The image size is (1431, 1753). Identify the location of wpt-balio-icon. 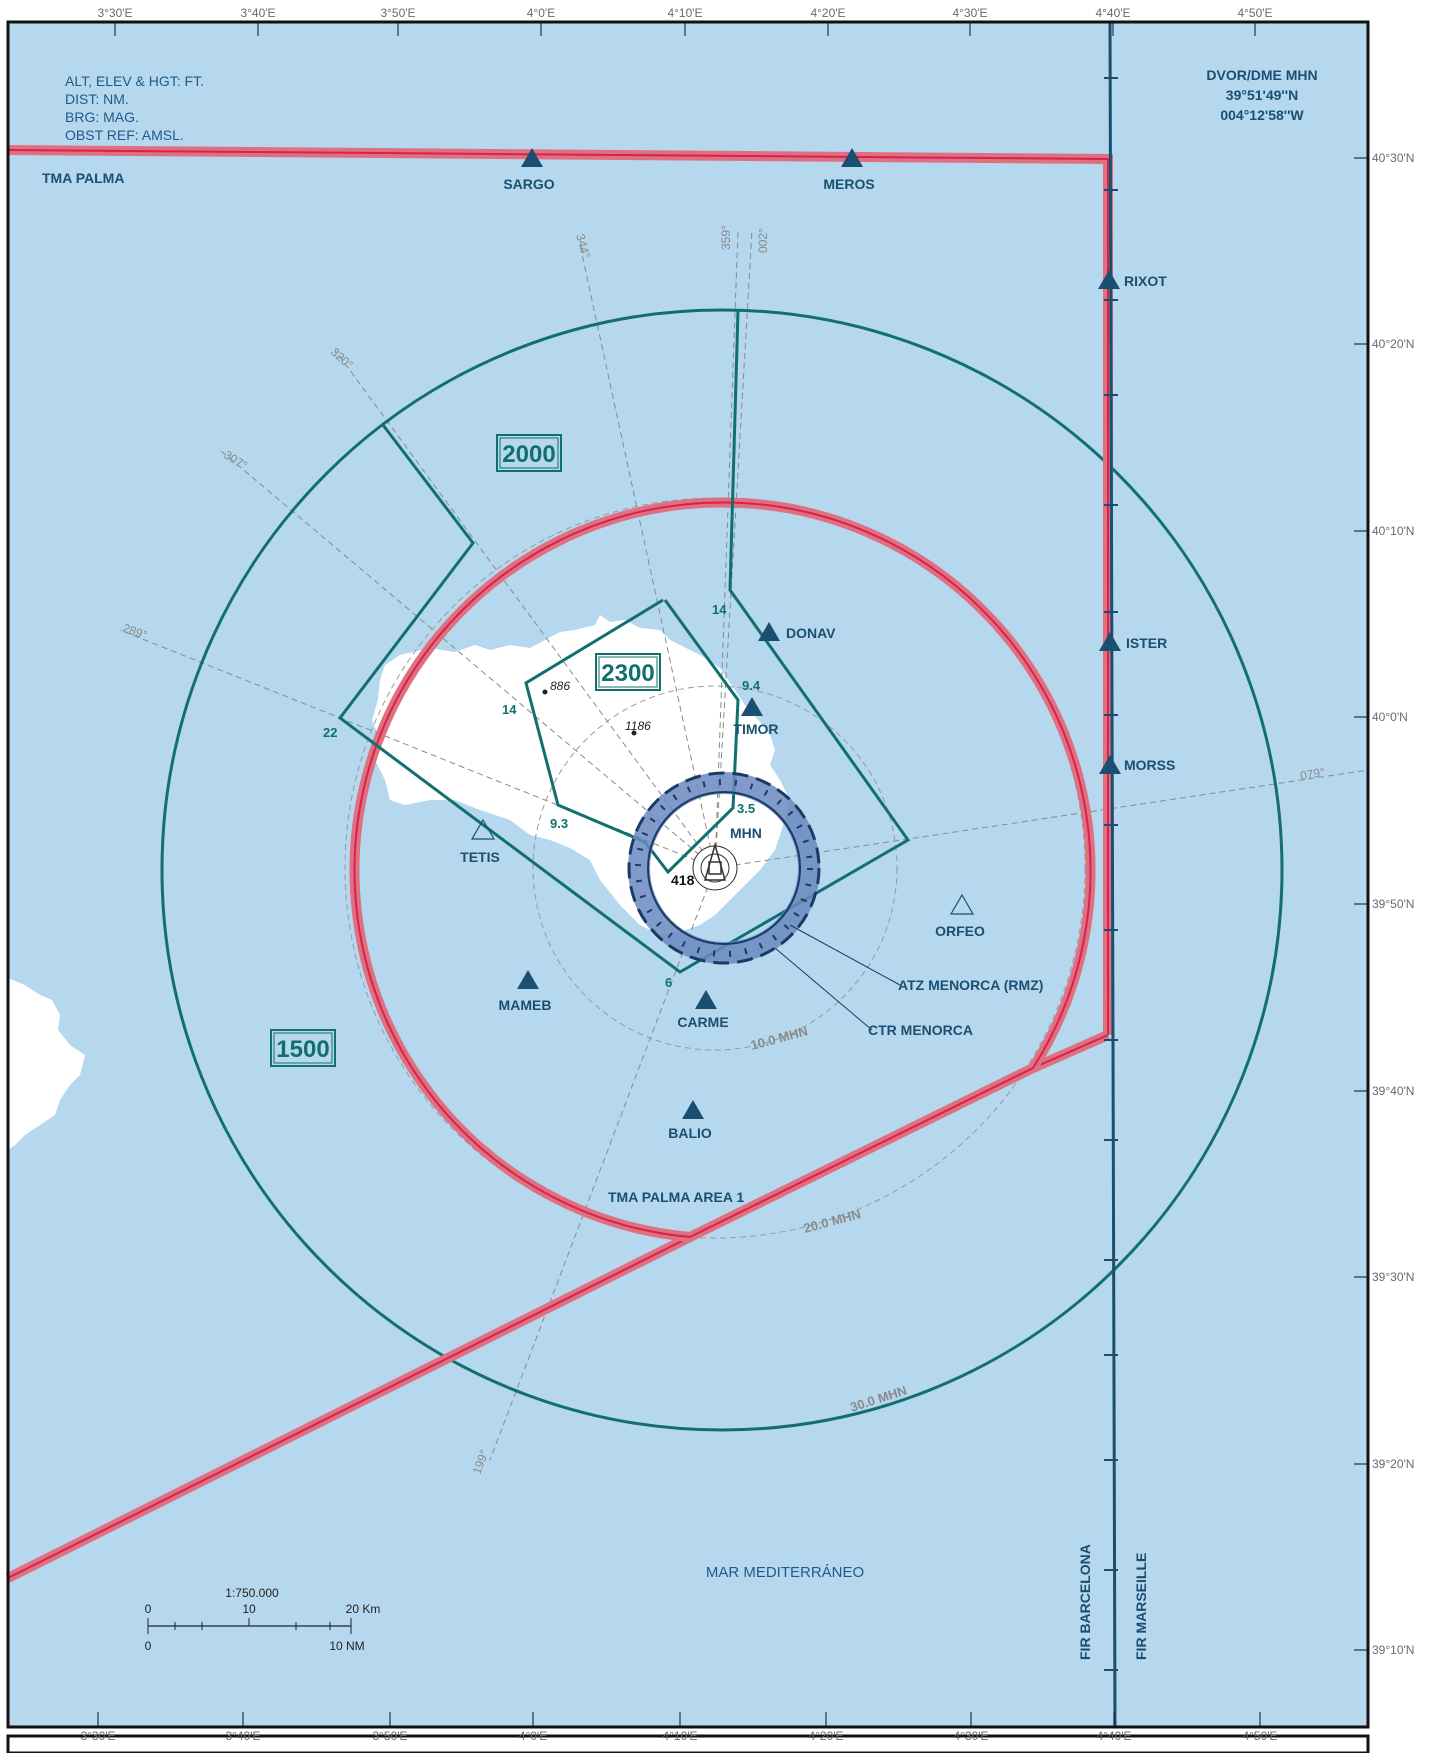
(693, 1109).